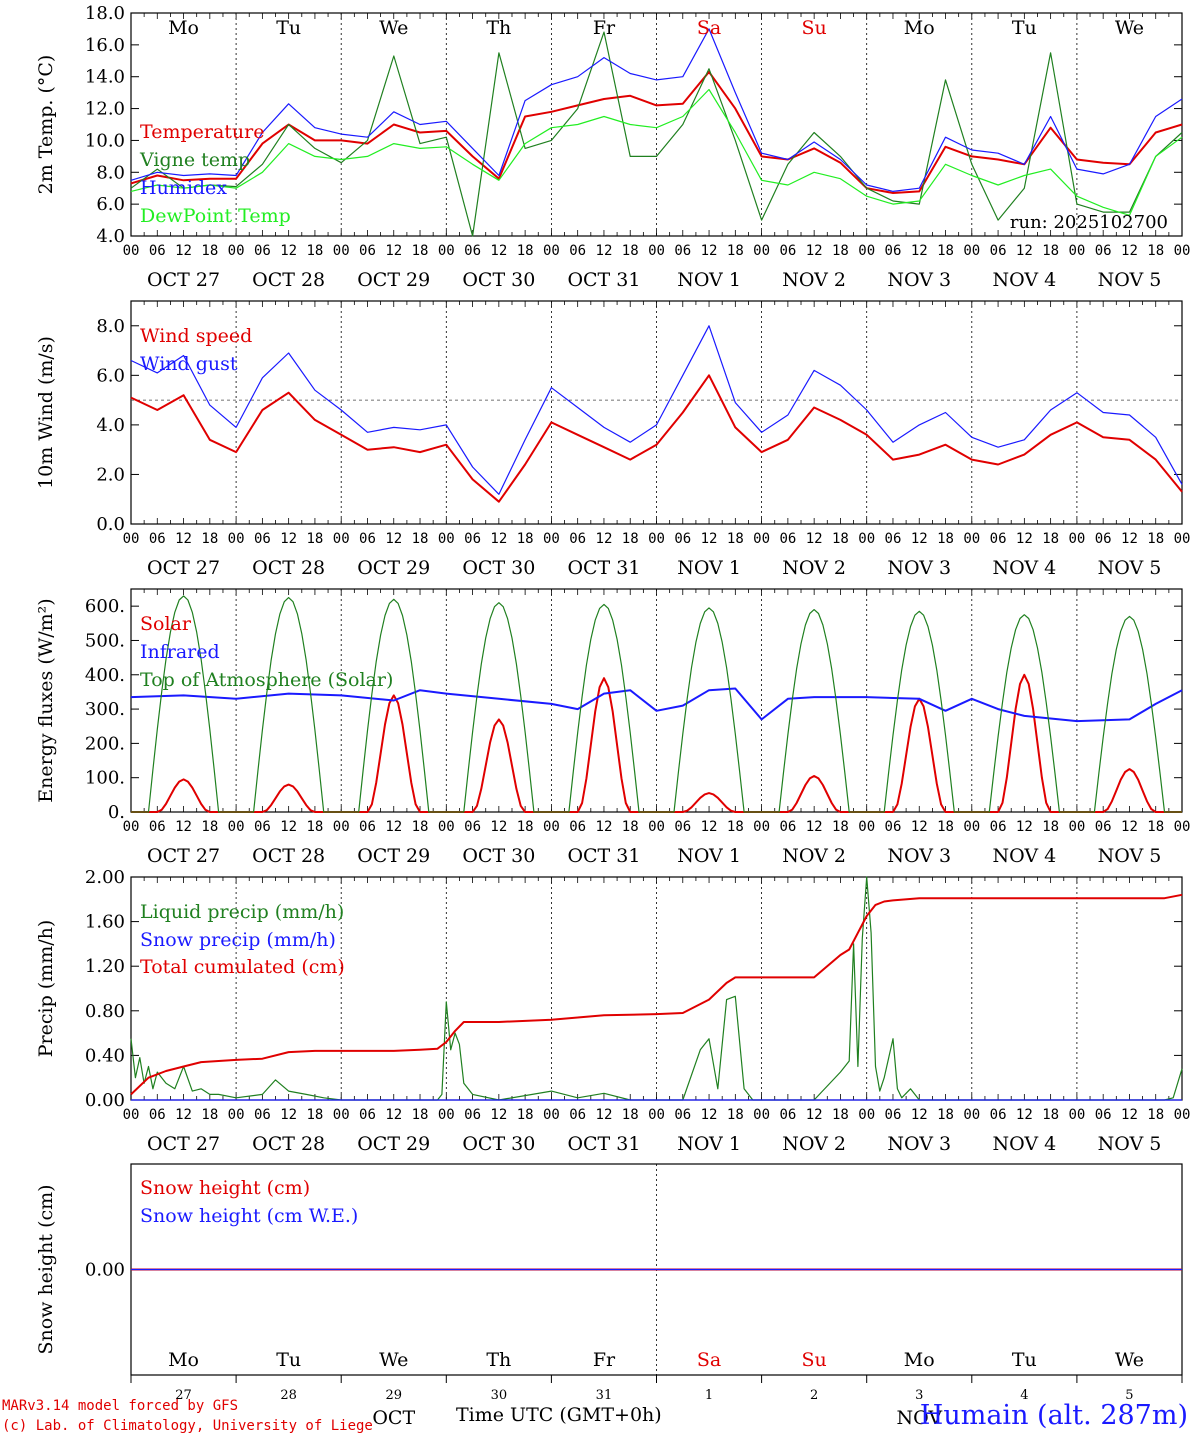 The image size is (1194, 1440). What do you see at coordinates (46, 125) in the screenshot?
I see `y-axis-label: 2m Temp. (°C)` at bounding box center [46, 125].